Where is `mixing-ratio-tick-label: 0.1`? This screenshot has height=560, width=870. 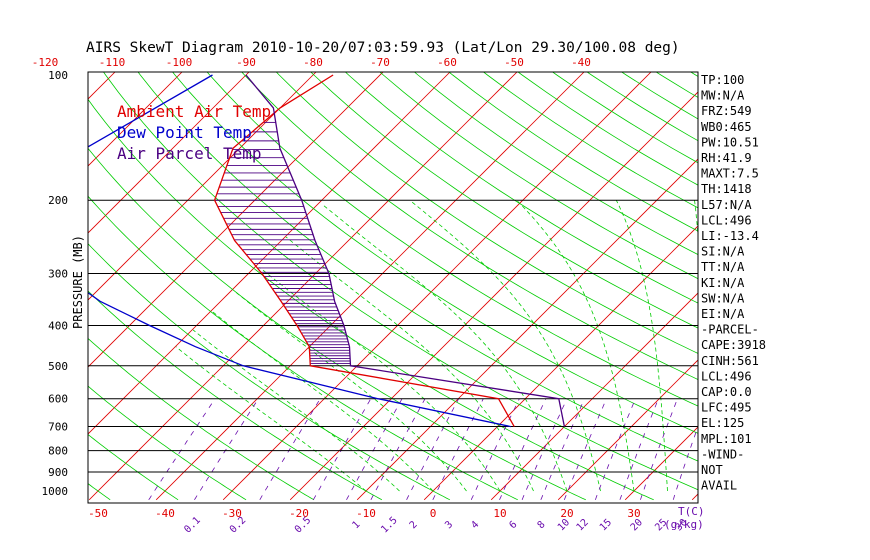 mixing-ratio-tick-label: 0.1 is located at coordinates (192, 525).